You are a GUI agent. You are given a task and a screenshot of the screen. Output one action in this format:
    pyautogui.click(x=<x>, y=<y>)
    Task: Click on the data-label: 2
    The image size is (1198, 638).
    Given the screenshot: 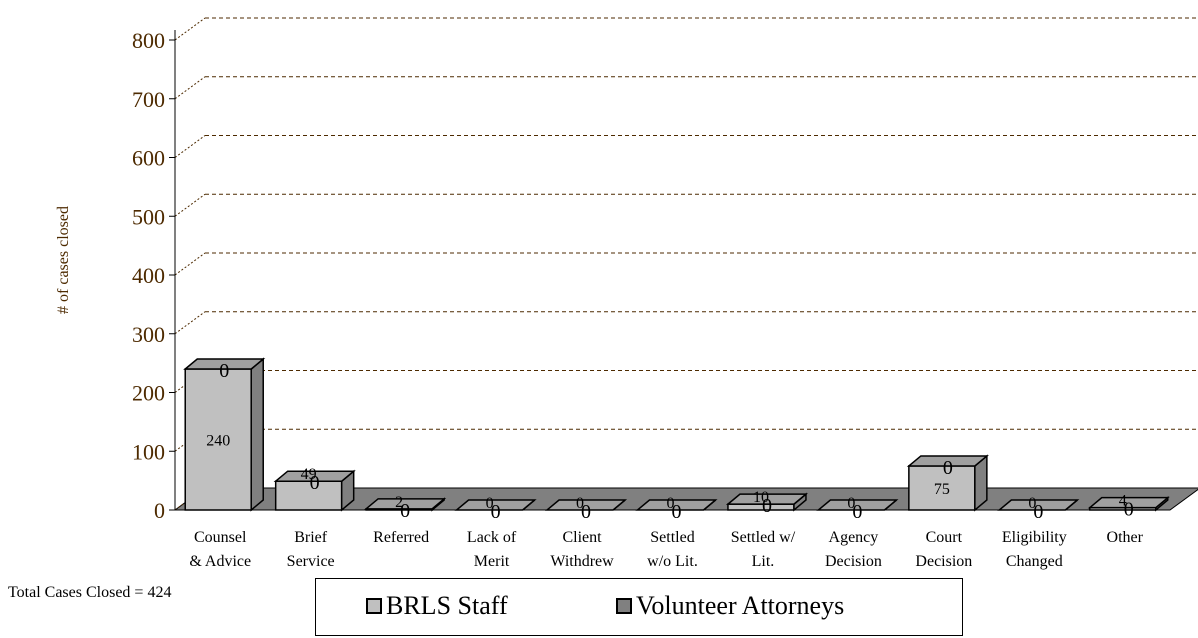 What is the action you would take?
    pyautogui.click(x=399, y=502)
    